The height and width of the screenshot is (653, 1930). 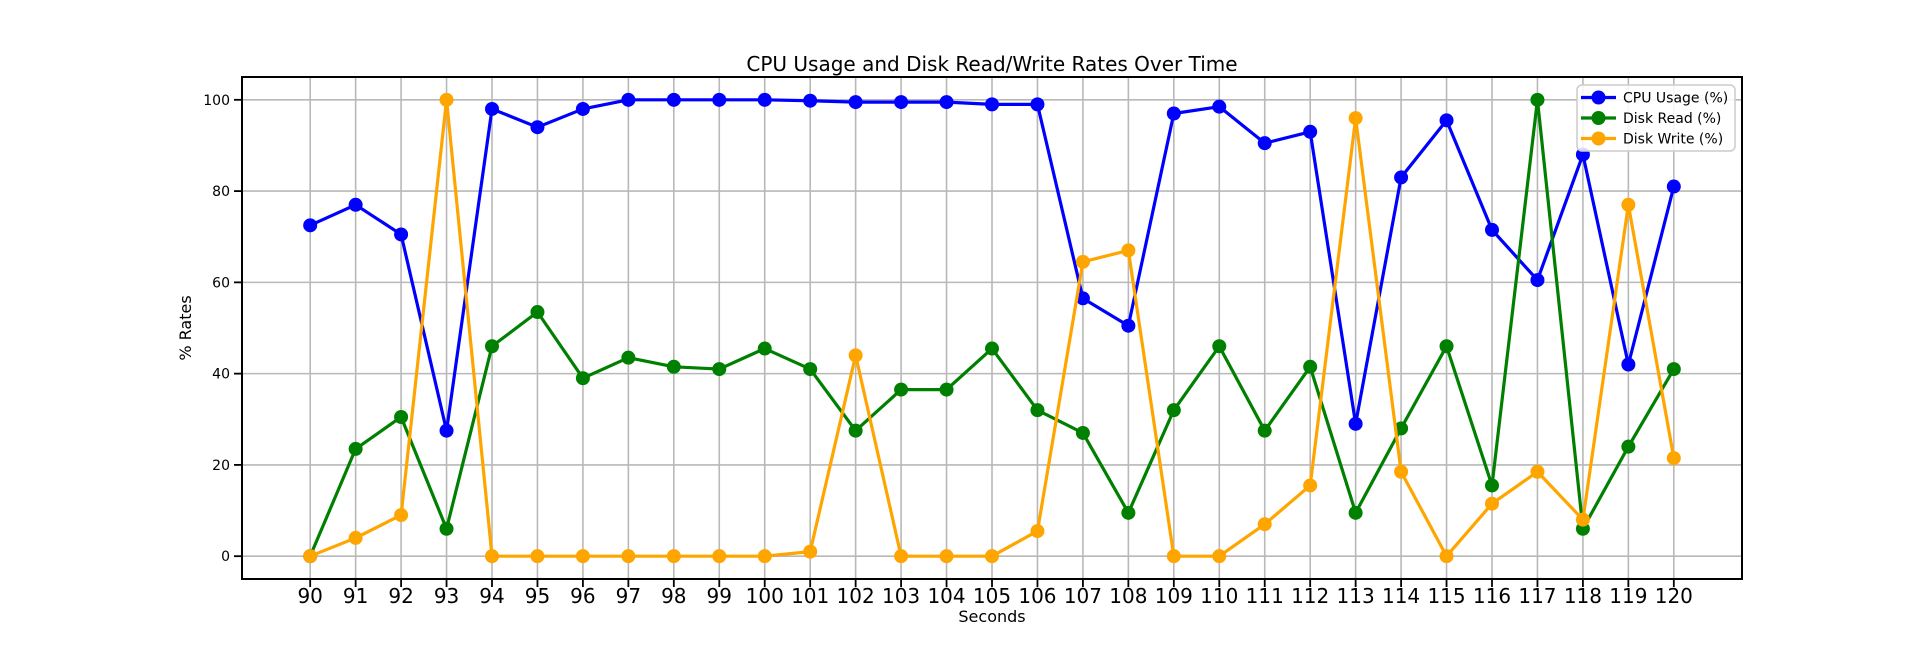 What do you see at coordinates (1446, 596) in the screenshot?
I see `x-tick-label: 115` at bounding box center [1446, 596].